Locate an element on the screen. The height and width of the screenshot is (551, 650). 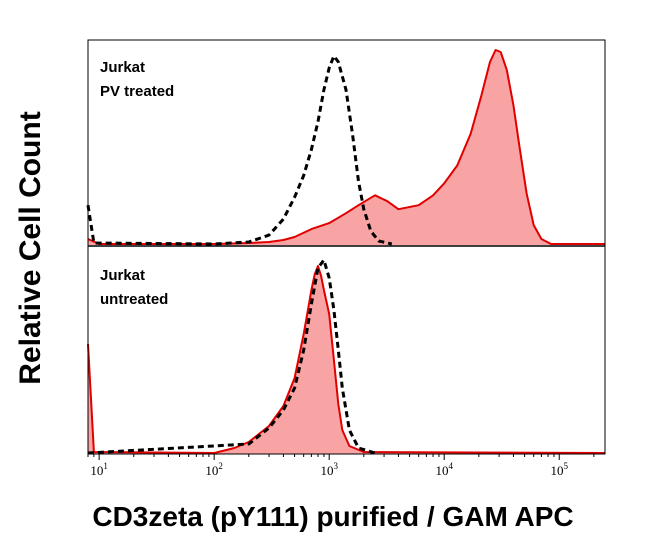
x-axis-label: CD3zeta (pY111) purified / GAM APC is located at coordinates (332, 516).